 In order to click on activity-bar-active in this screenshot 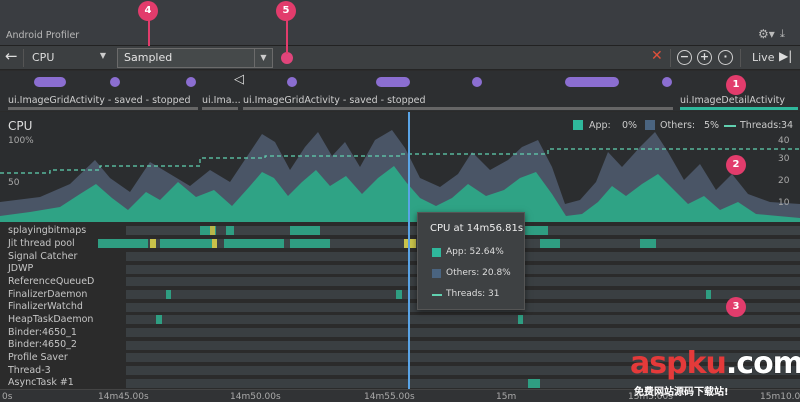, I will do `click(739, 108)`.